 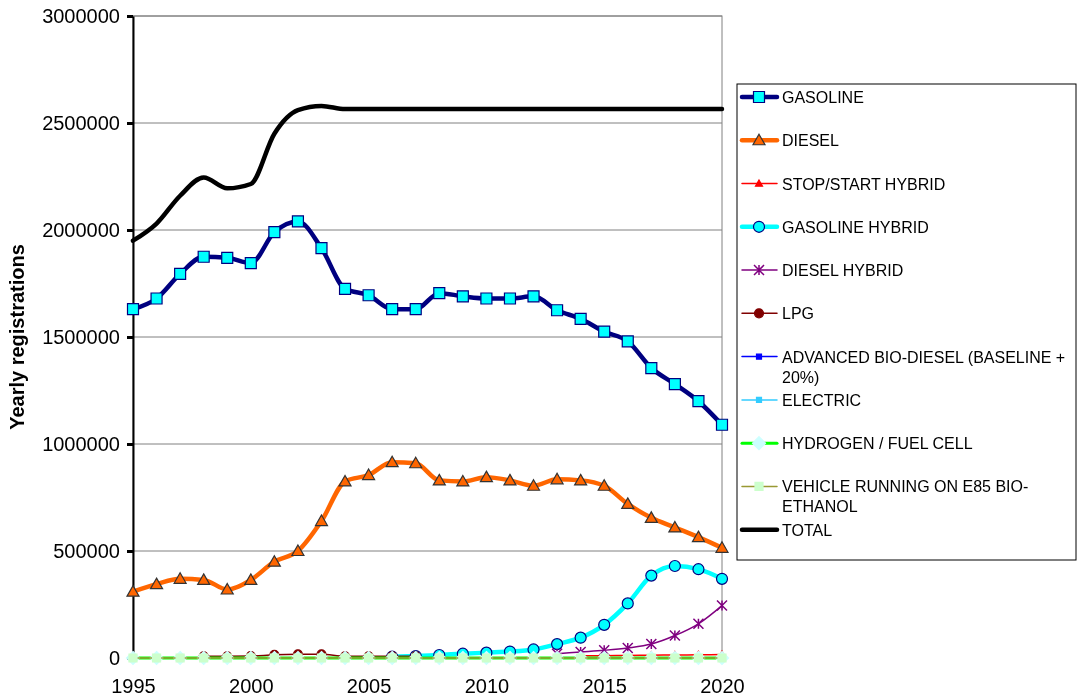 What do you see at coordinates (369, 686) in the screenshot?
I see `x-tick-label: 2005` at bounding box center [369, 686].